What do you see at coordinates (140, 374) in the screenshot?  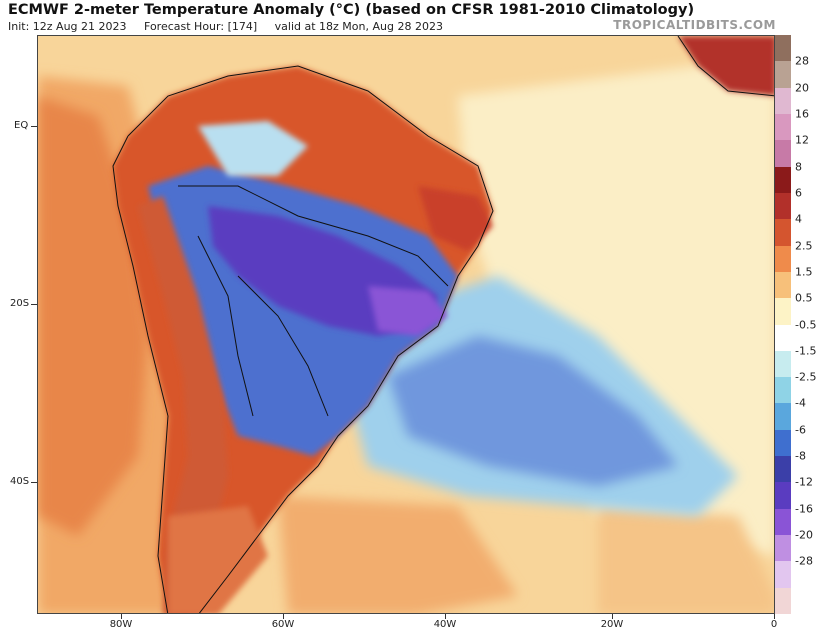 I see `west-coastline` at bounding box center [140, 374].